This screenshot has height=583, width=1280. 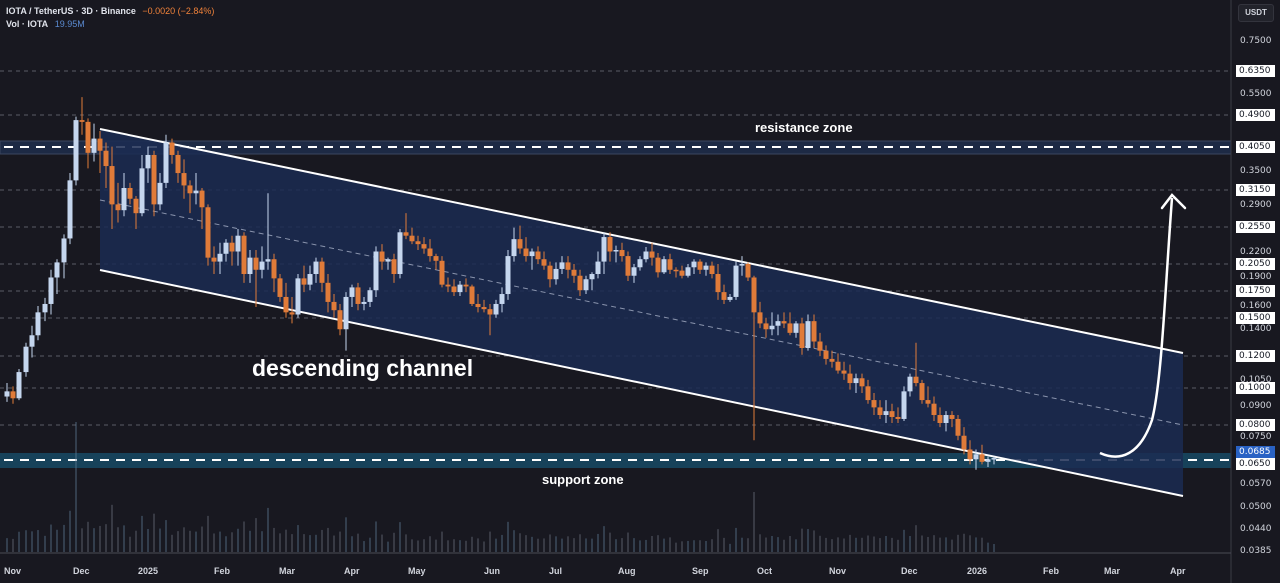 I want to click on projection-arrow, so click(x=1143, y=325).